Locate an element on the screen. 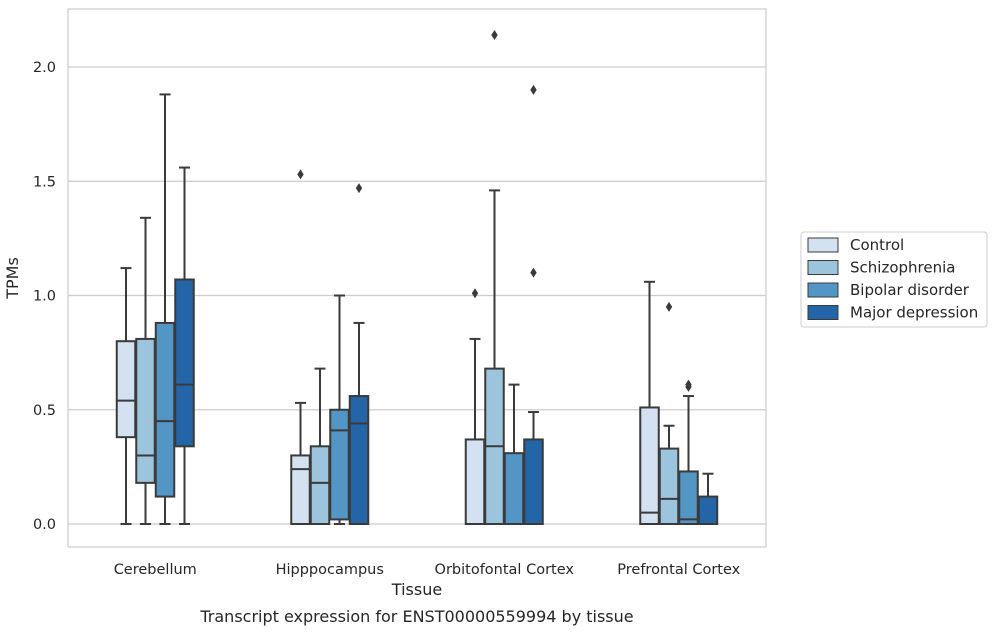  x-tick-label: Orbitofontal Cortex is located at coordinates (505, 570).